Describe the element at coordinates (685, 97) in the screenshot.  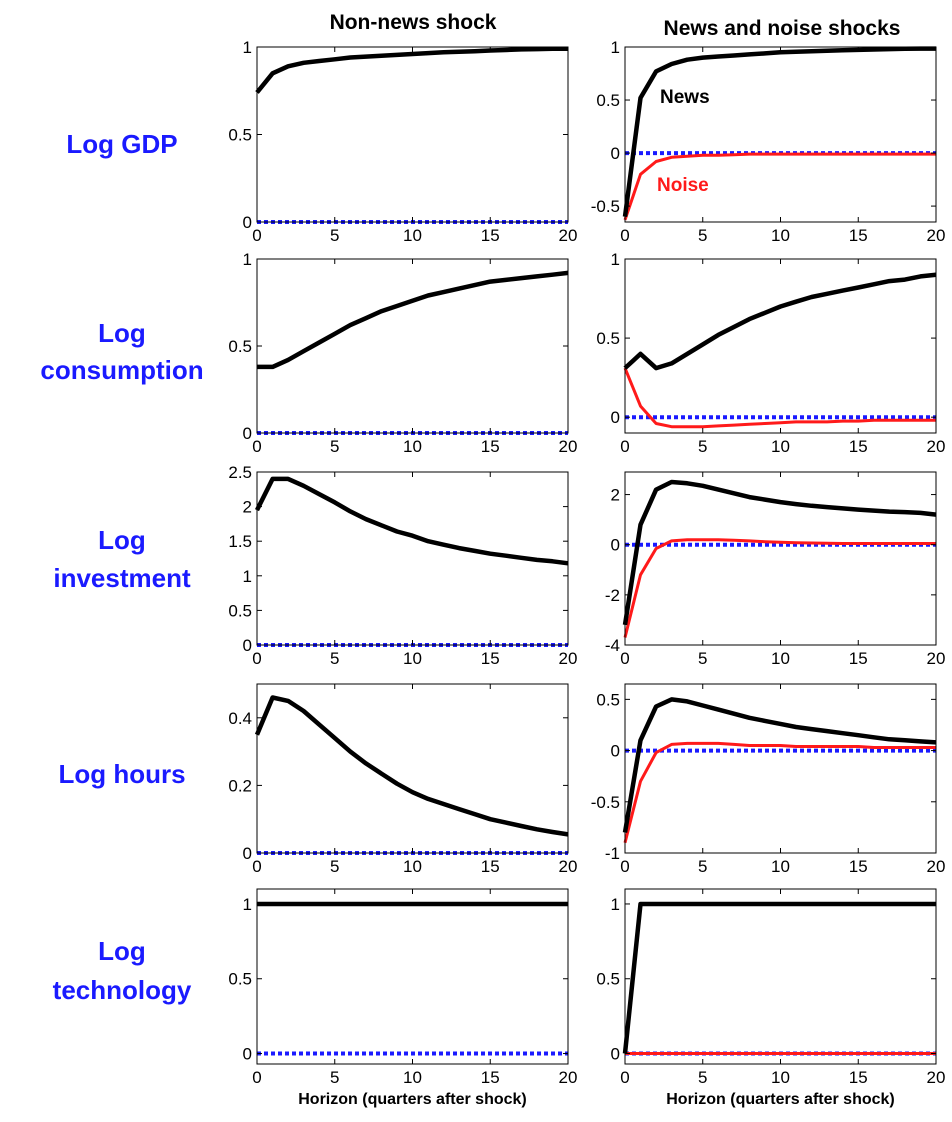
I see `annotation-news: News` at that location.